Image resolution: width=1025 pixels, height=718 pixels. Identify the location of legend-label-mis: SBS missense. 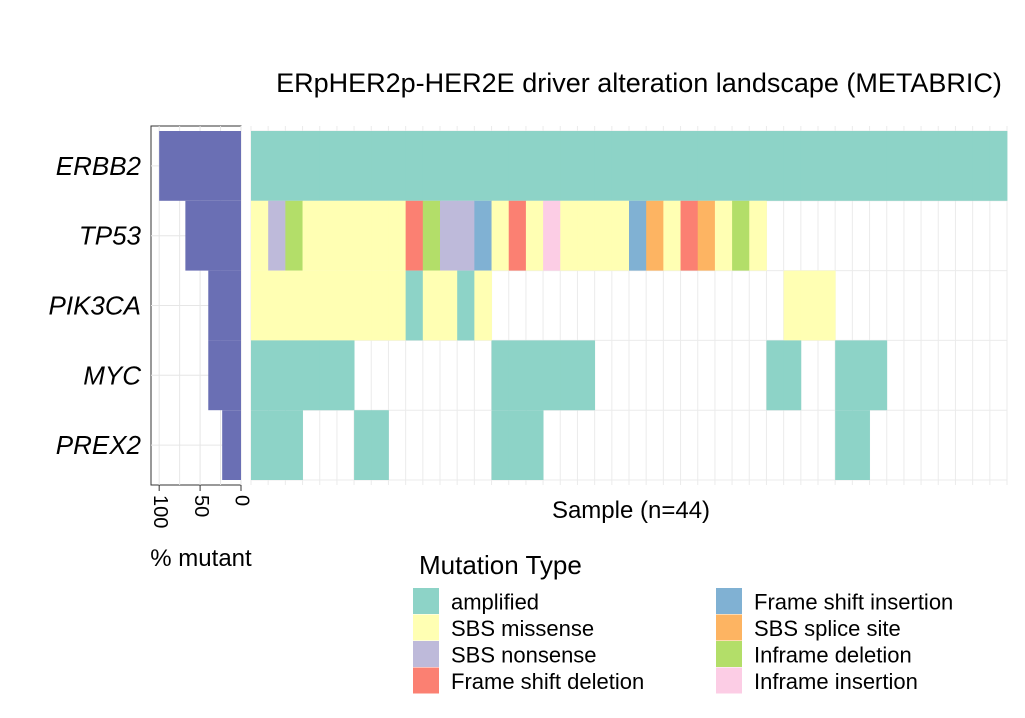
(522, 628).